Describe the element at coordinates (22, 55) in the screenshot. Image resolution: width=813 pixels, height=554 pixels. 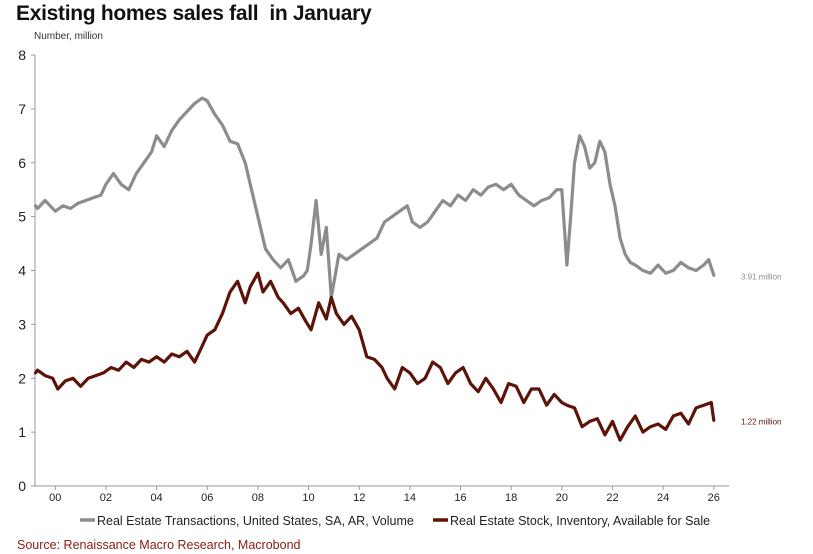
I see `y-tick-label: 8` at that location.